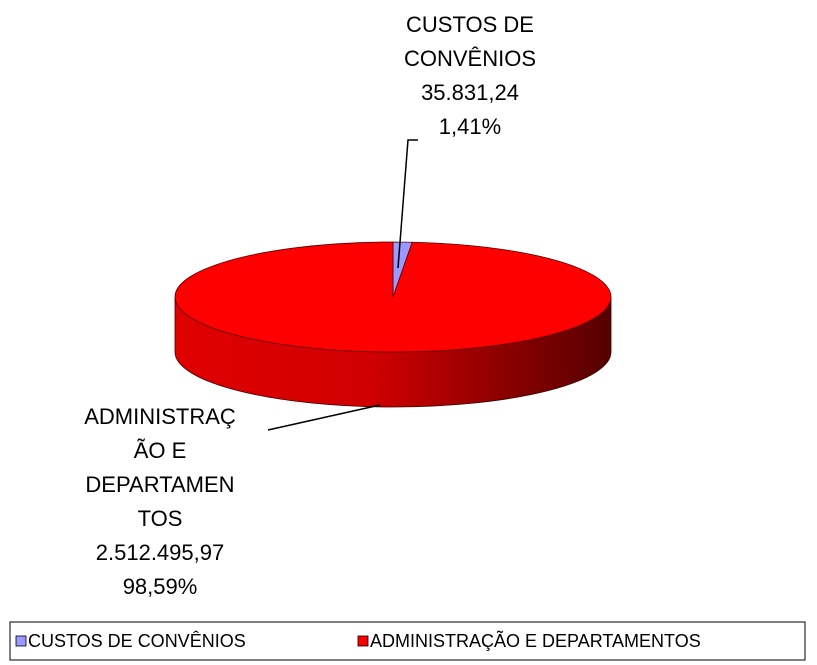  Describe the element at coordinates (470, 126) in the screenshot. I see `label-percent: 1,41%` at that location.